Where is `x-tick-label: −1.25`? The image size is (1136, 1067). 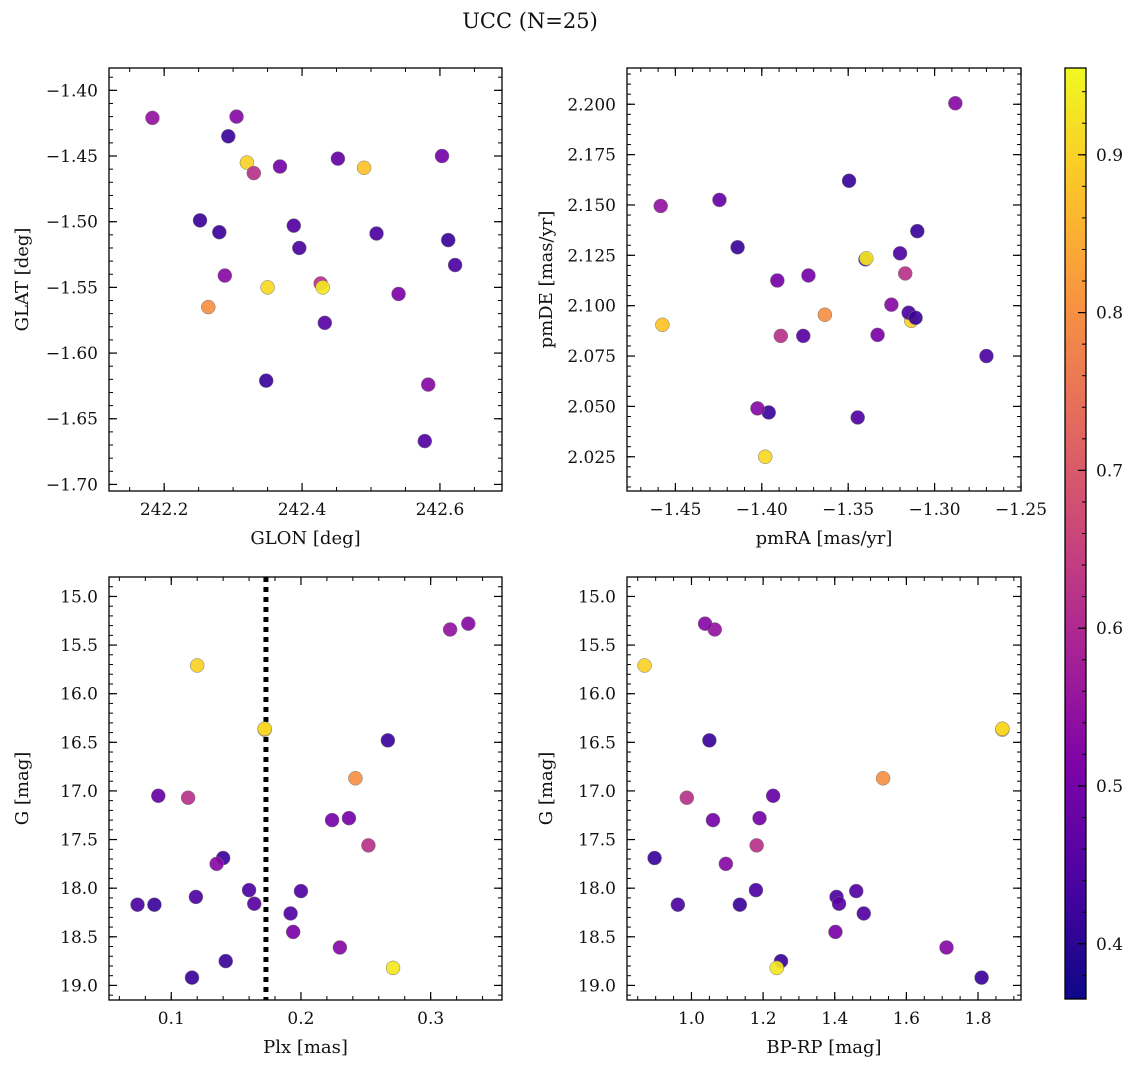 x-tick-label: −1.25 is located at coordinates (1021, 510).